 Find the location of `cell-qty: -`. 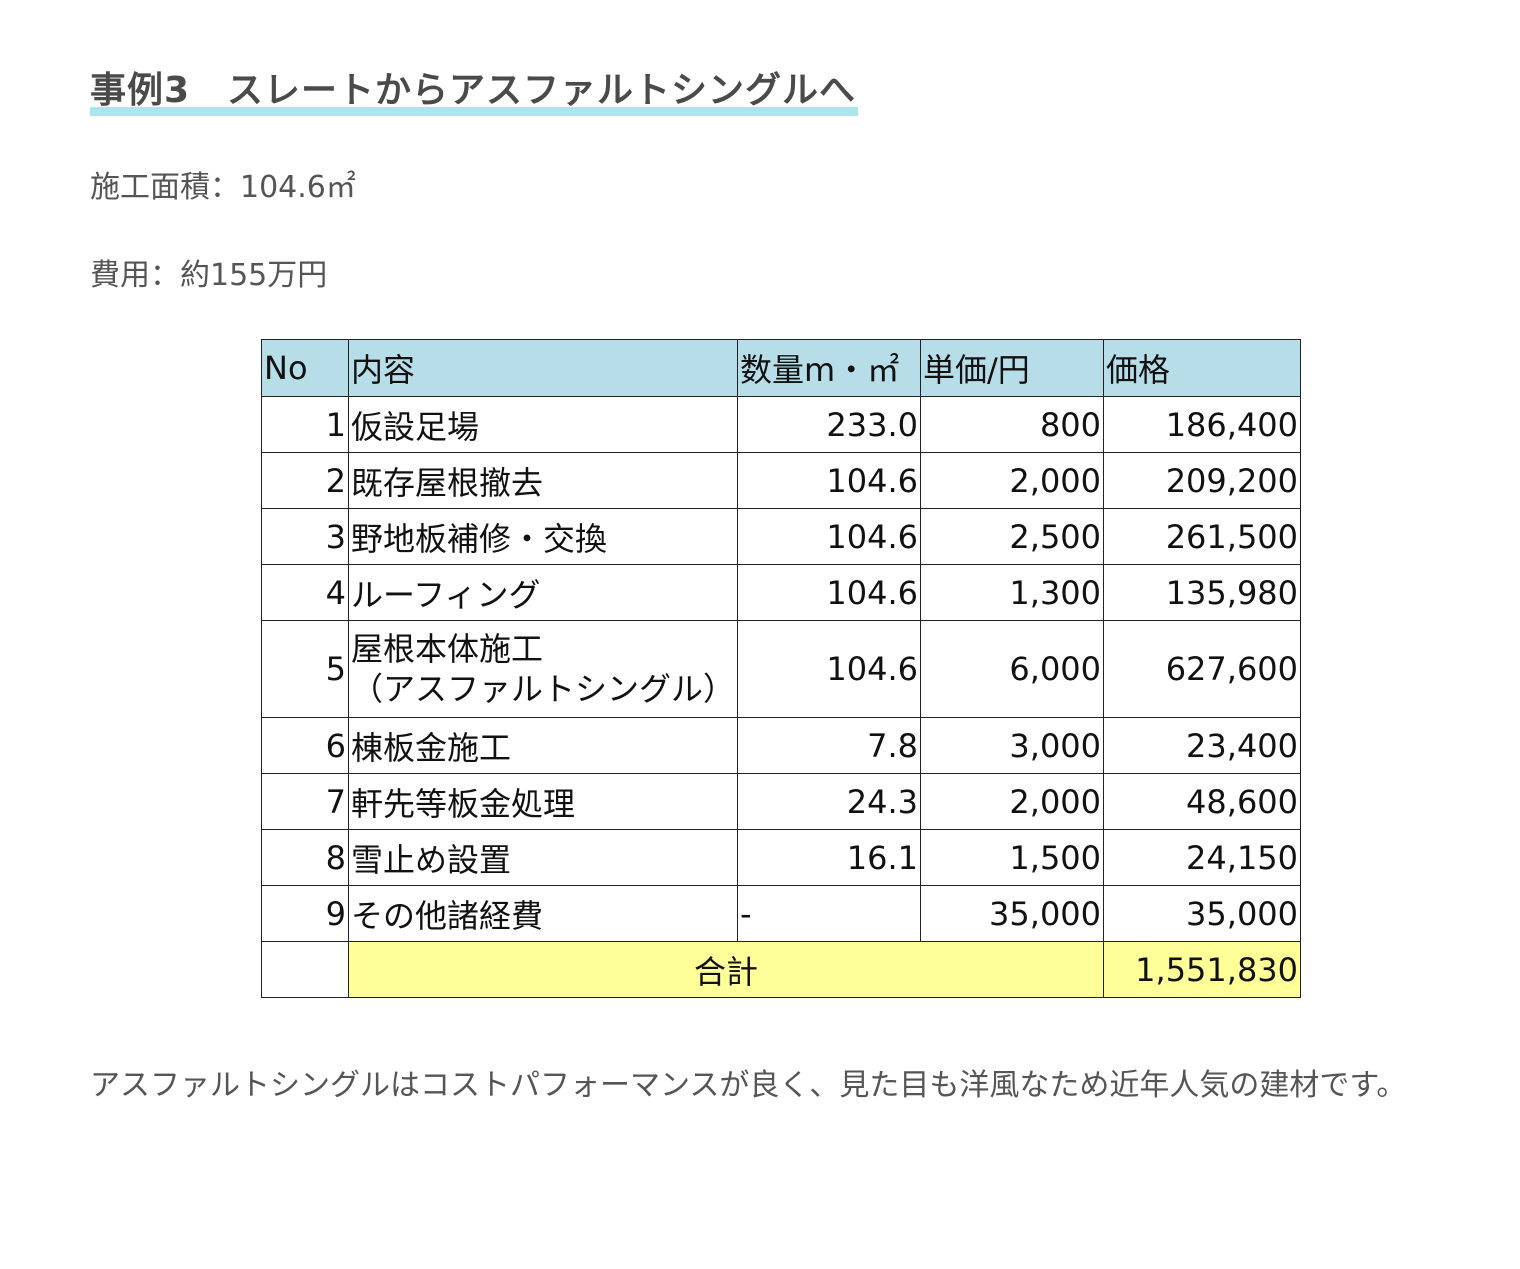

cell-qty: - is located at coordinates (829, 913).